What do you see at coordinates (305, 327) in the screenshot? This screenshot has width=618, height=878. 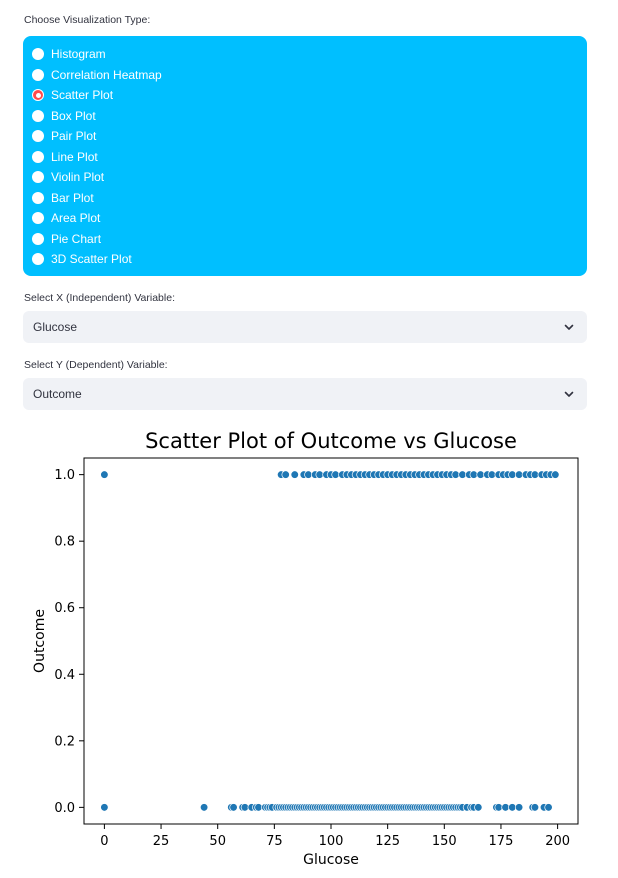 I see `x-variable-select: Glucose` at bounding box center [305, 327].